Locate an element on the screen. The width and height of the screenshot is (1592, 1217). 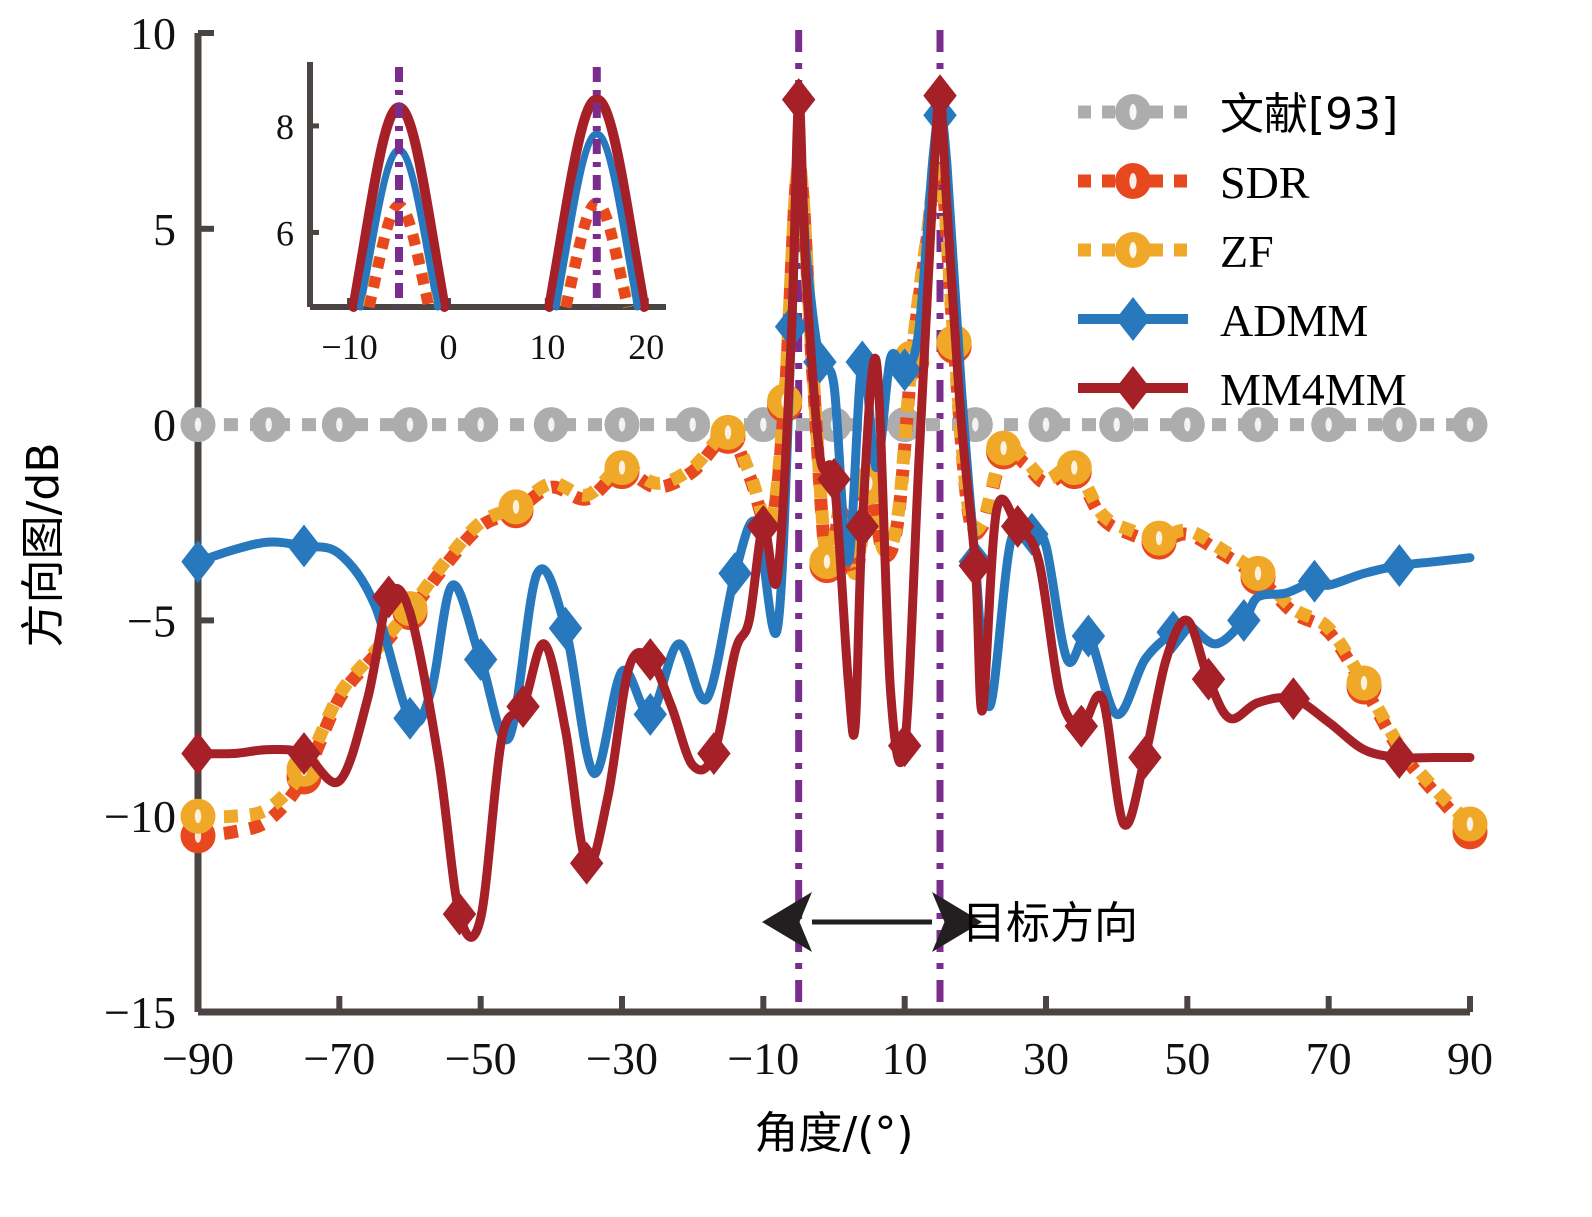
inset-x-tick-label: 0 is located at coordinates (448, 347).